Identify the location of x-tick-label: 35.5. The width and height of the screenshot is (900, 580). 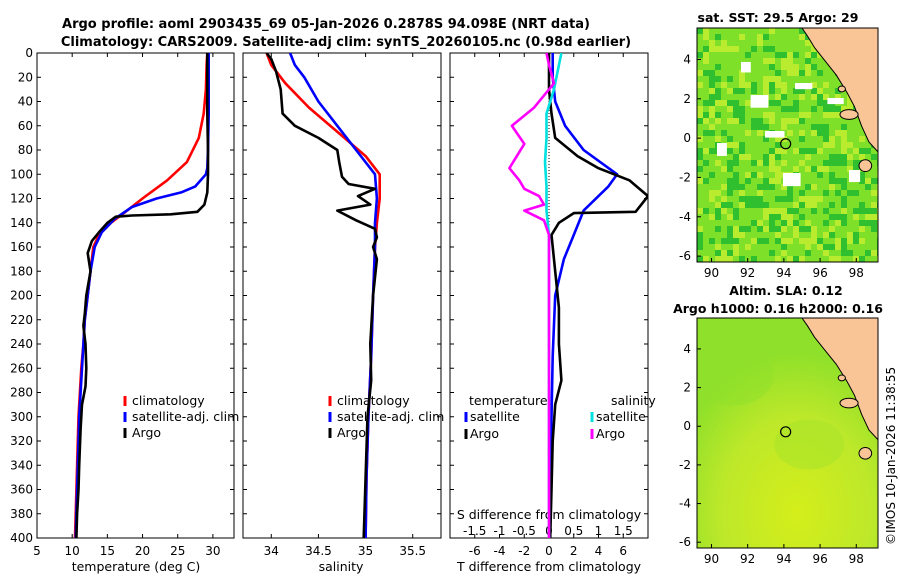
(412, 551).